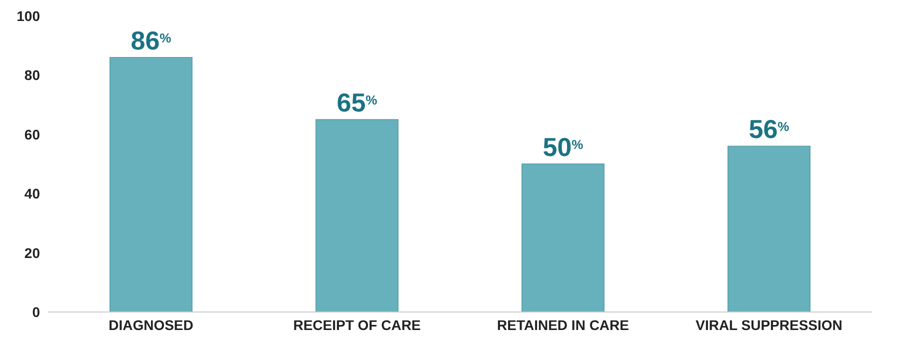 This screenshot has width=900, height=350. What do you see at coordinates (32, 75) in the screenshot?
I see `y-tick-label: 80` at bounding box center [32, 75].